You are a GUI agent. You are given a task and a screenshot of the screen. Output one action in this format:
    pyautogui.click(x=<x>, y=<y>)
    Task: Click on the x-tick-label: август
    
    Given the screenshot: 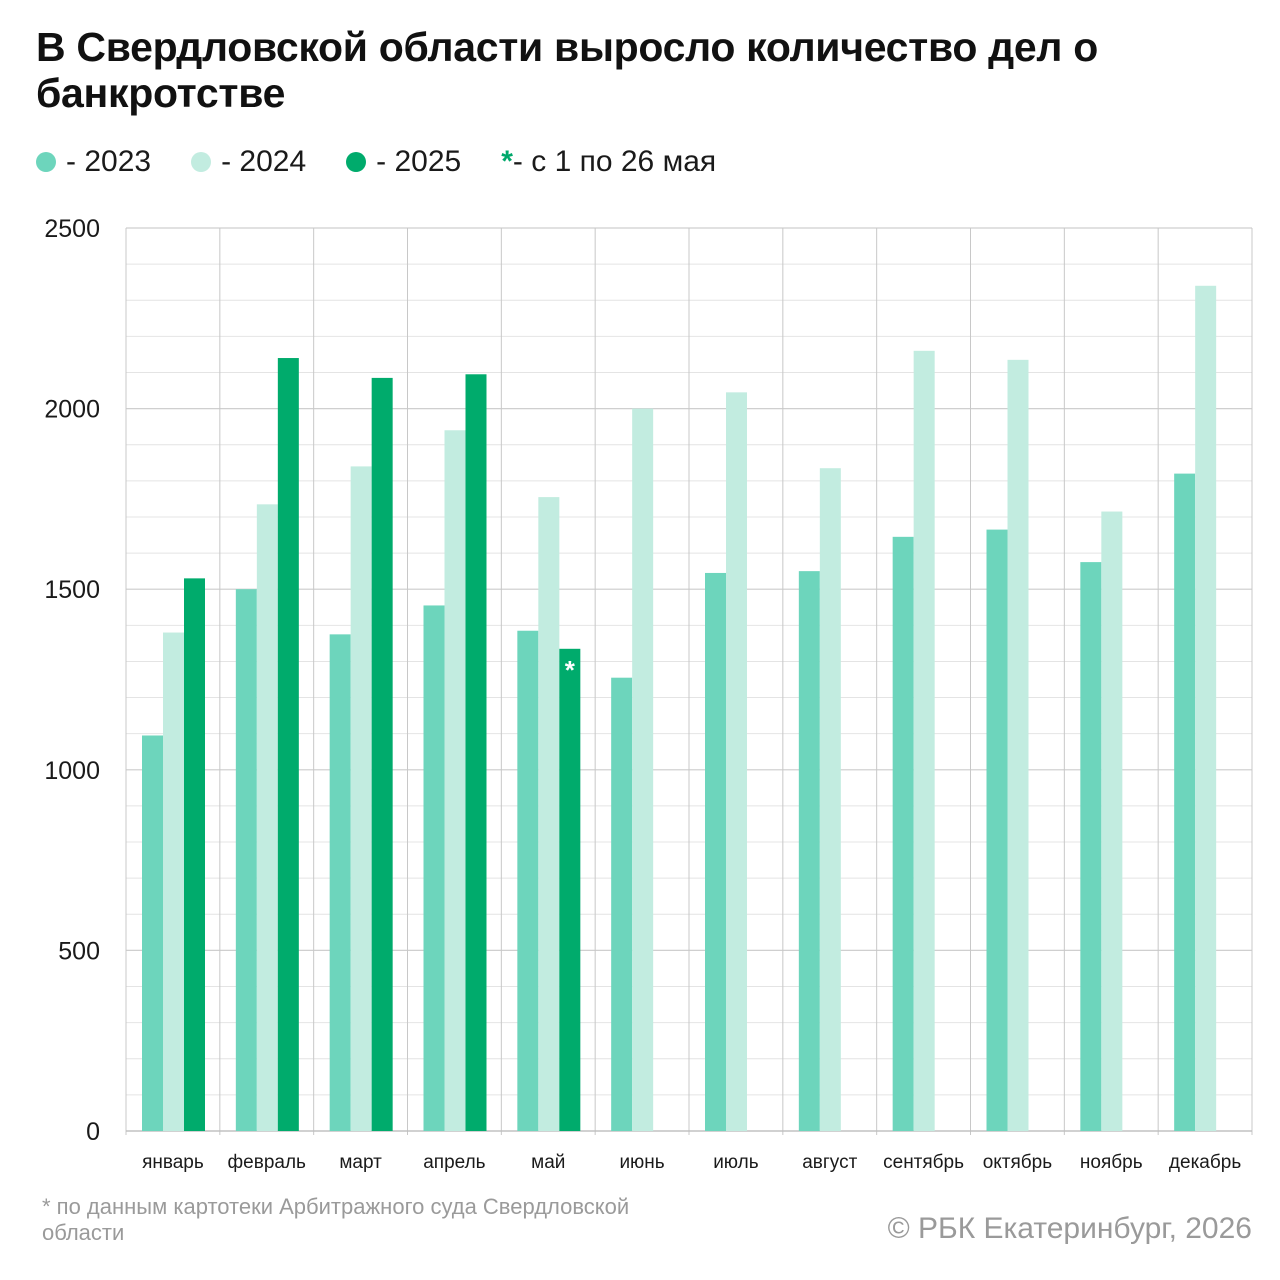 What is the action you would take?
    pyautogui.click(x=829, y=1162)
    